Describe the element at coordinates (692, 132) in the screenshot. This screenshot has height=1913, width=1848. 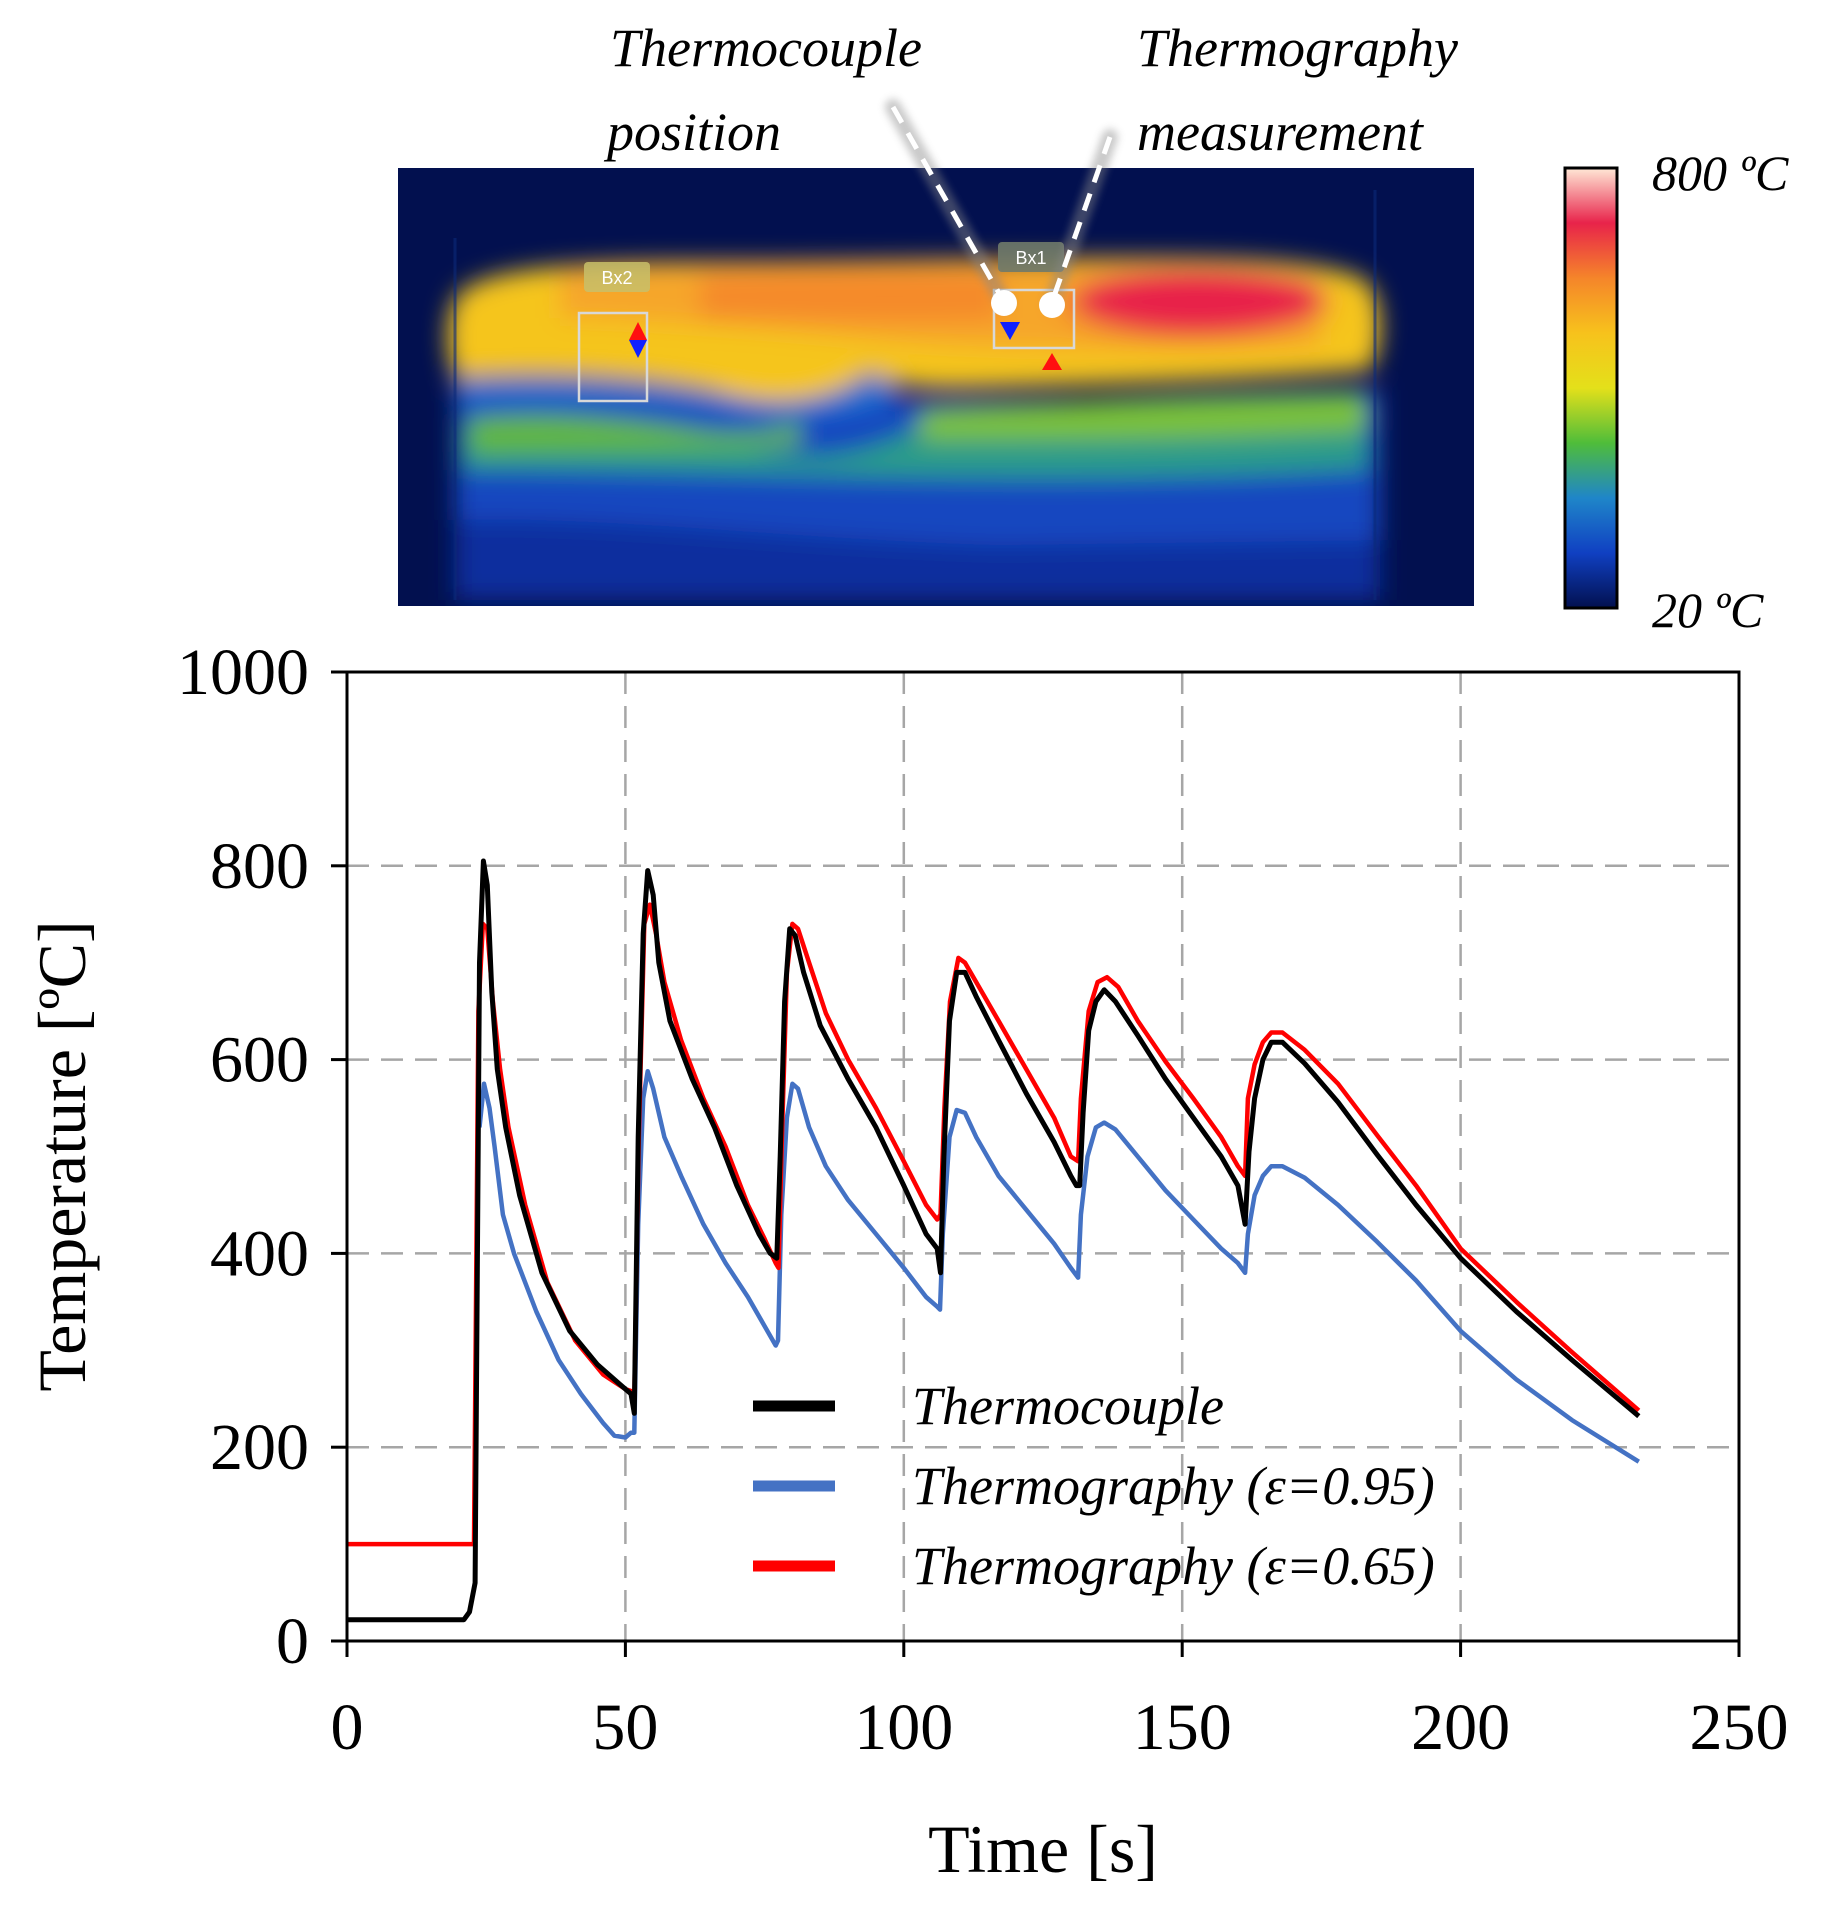
I see `thermocouple-annotation-line2: position` at that location.